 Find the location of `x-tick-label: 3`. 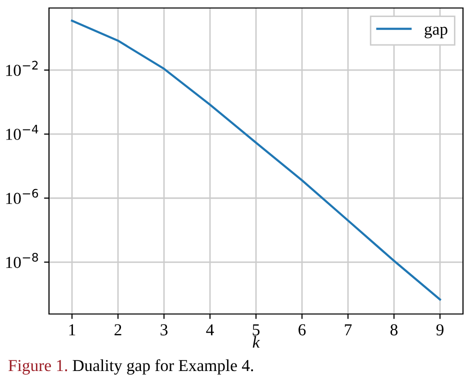

x-tick-label: 3 is located at coordinates (164, 330).